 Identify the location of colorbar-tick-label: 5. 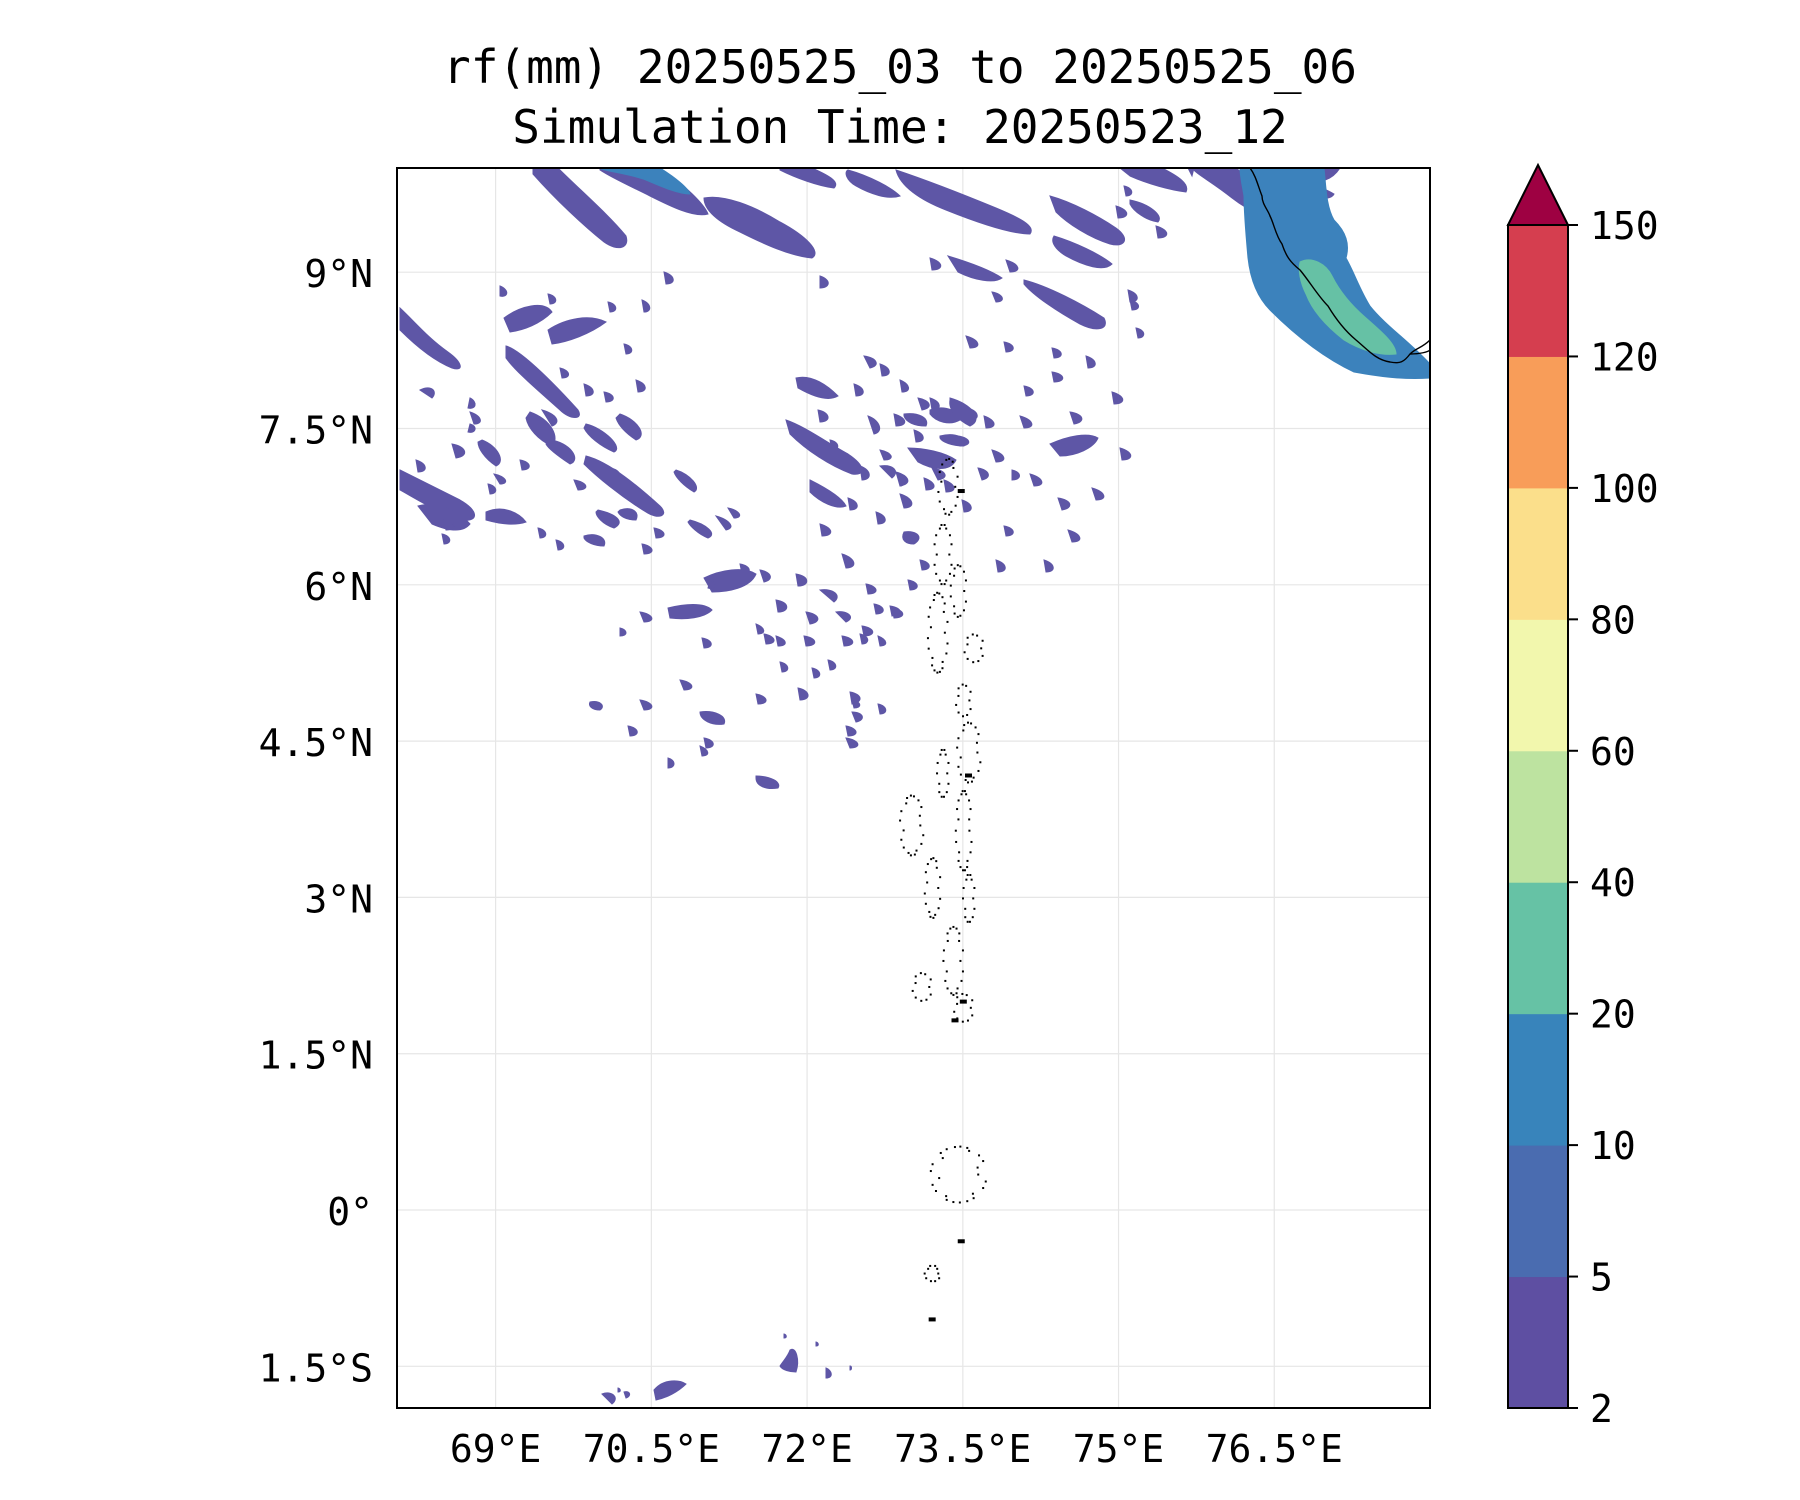
(1601, 1278).